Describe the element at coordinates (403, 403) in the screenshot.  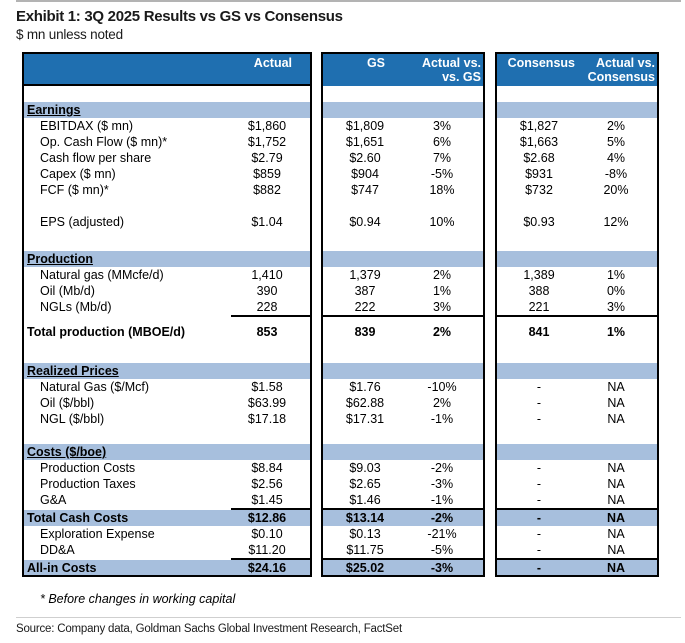
I see `table-row: $62.88 2%` at that location.